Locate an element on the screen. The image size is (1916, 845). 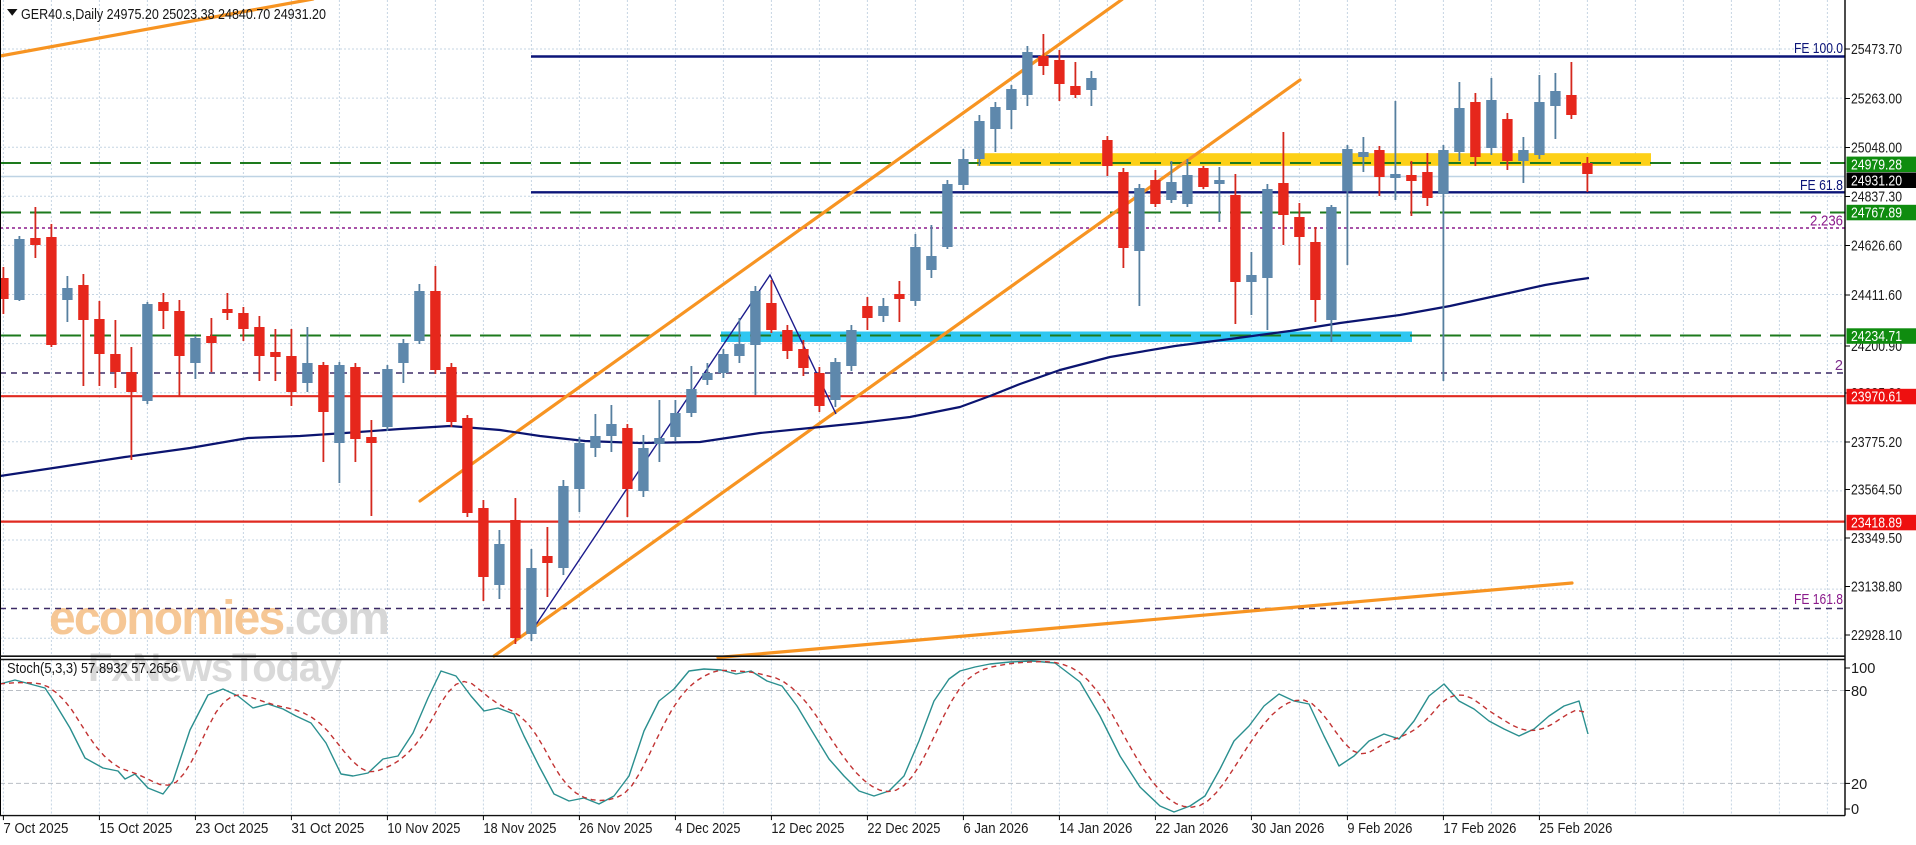
svg-text: 24411.60 is located at coordinates (1876, 296).